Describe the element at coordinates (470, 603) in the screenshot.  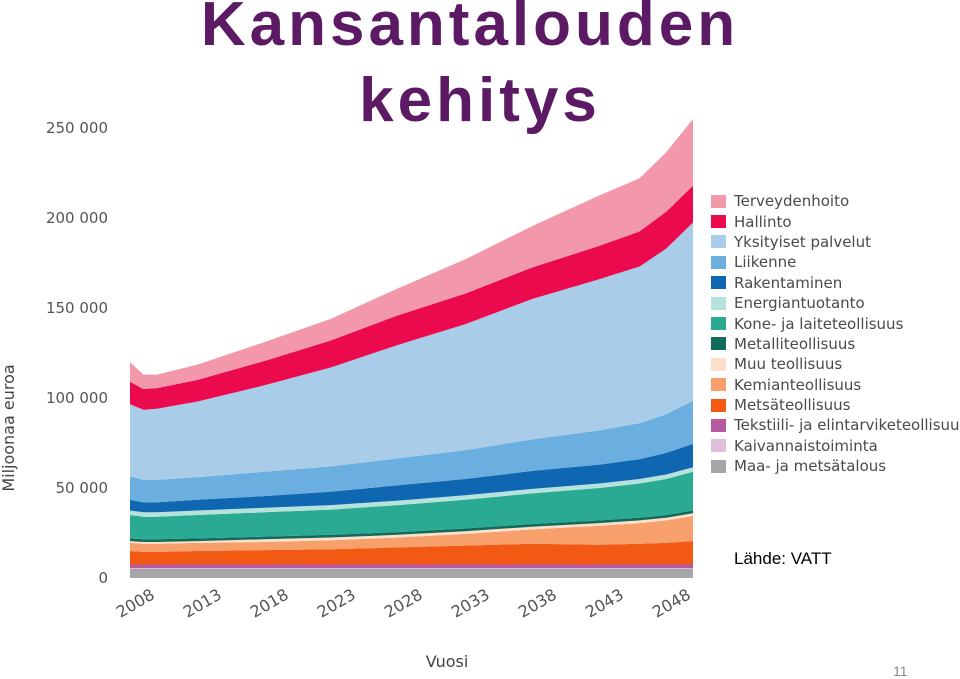
I see `x-tick-label: 2033` at that location.